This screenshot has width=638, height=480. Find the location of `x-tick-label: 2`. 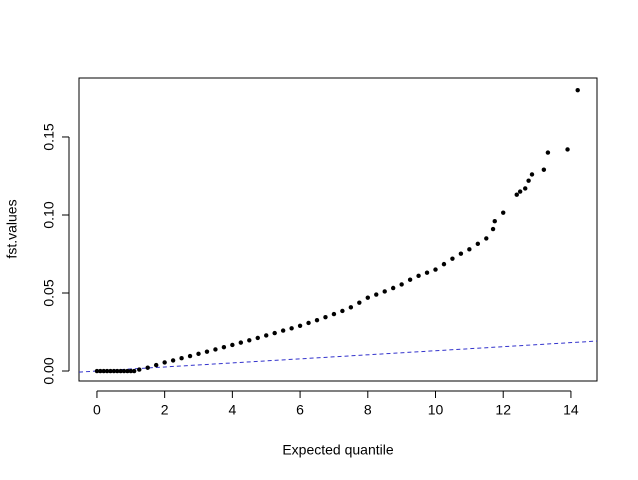

x-tick-label: 2 is located at coordinates (165, 410).